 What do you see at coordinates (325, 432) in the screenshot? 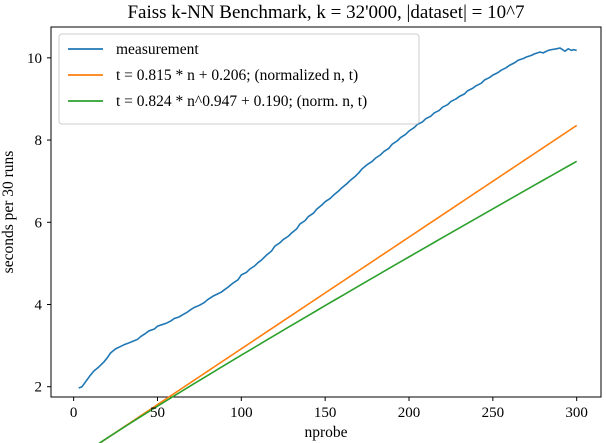
I see `x-axis-label: nprobe` at bounding box center [325, 432].